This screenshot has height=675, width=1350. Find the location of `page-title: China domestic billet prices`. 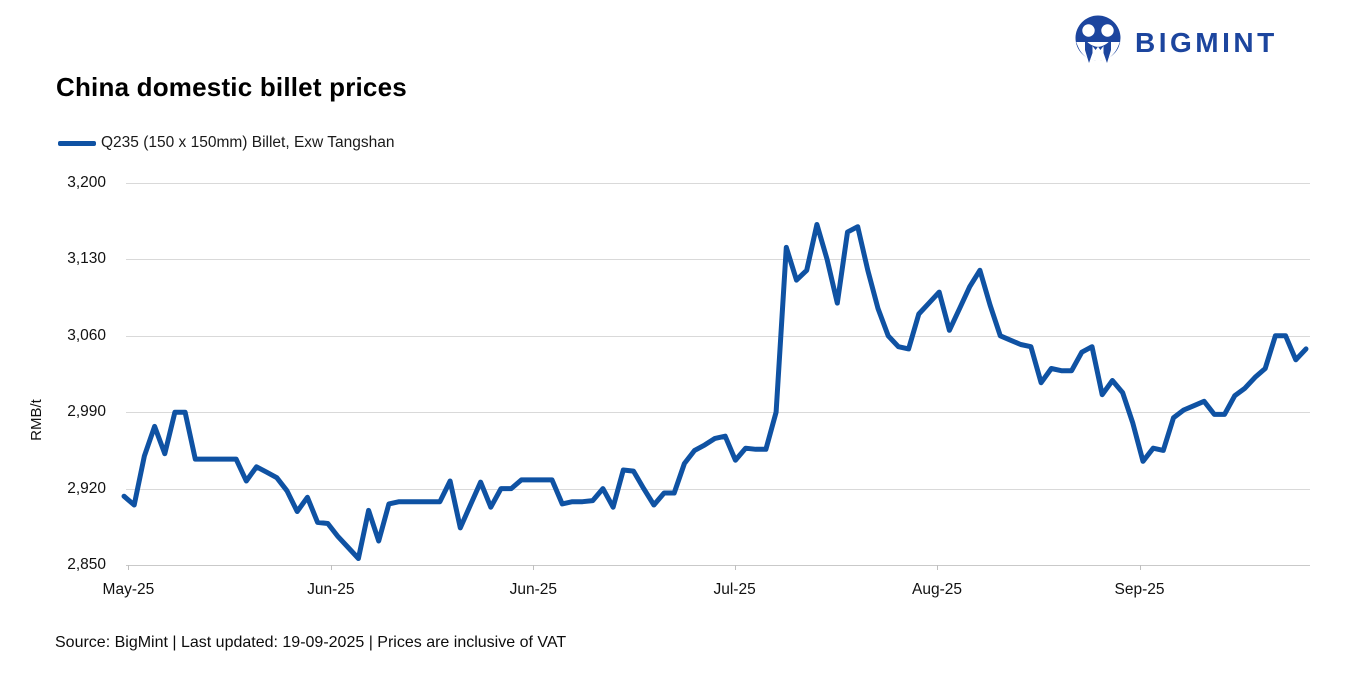

page-title: China domestic billet prices is located at coordinates (231, 87).